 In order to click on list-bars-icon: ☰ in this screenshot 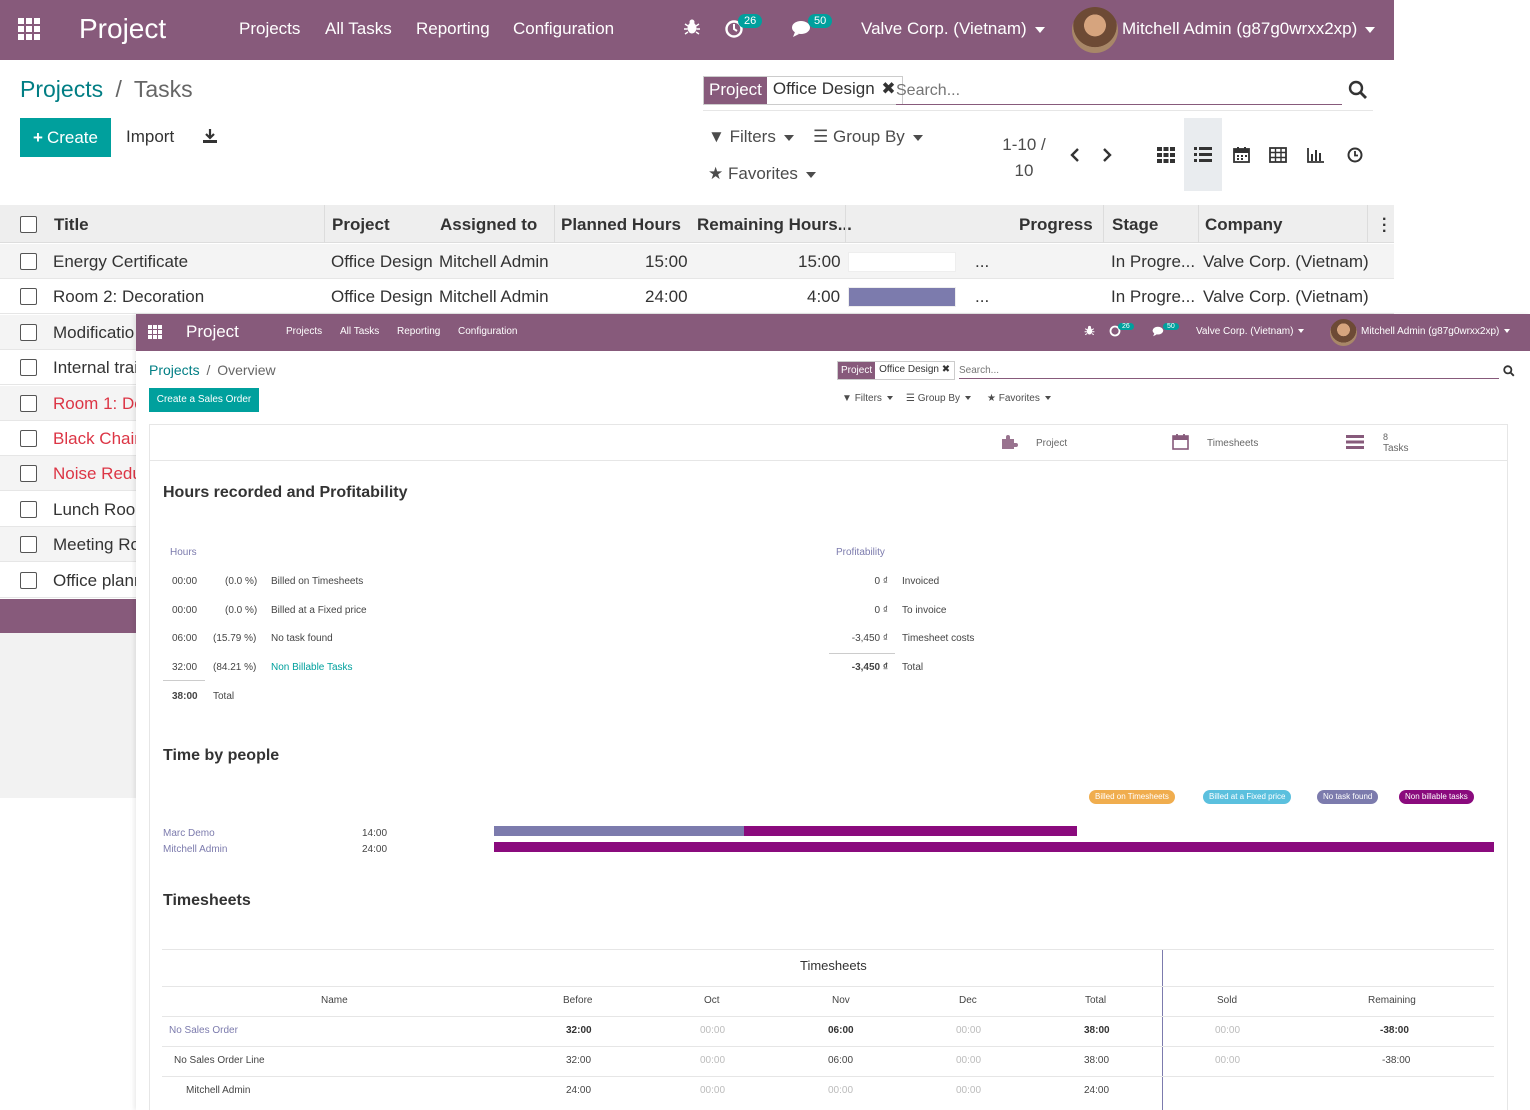, I will do `click(821, 136)`.